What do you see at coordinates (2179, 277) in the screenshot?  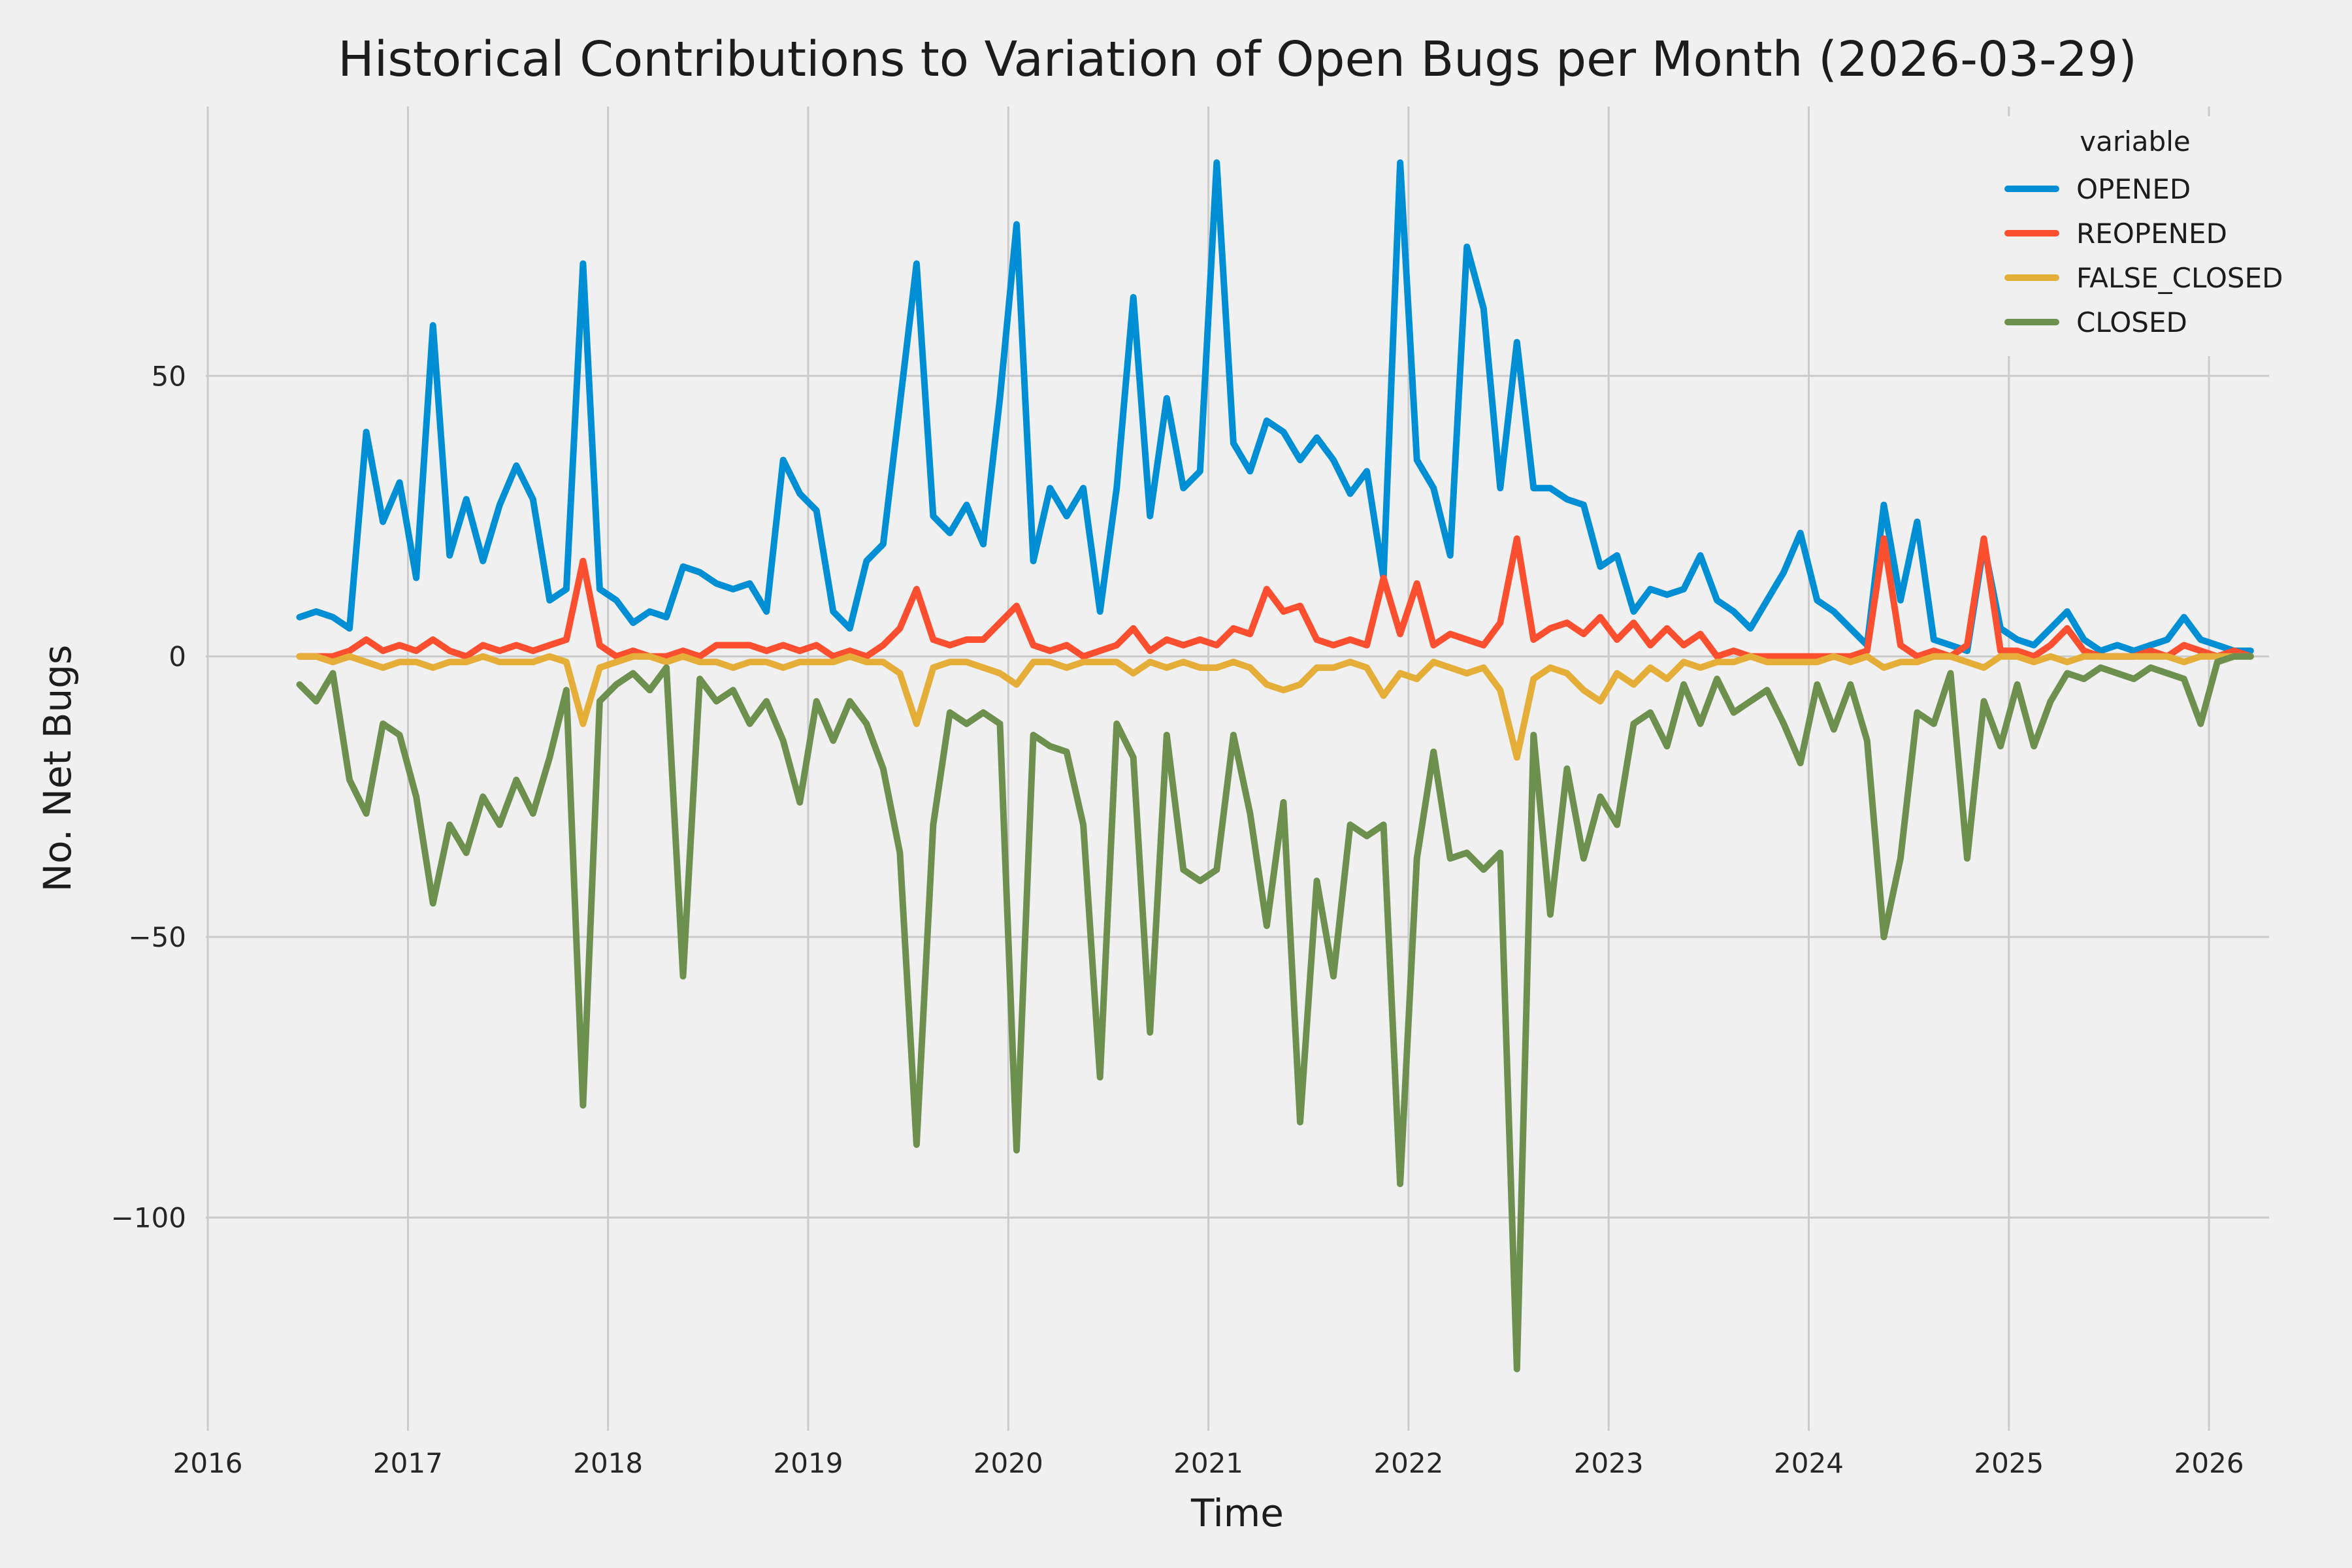 I see `legend-label-false-closed: FALSE_CLOSED` at bounding box center [2179, 277].